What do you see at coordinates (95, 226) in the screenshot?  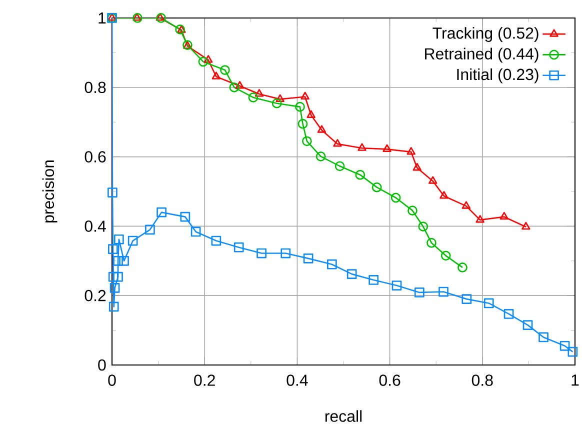 I see `y-tick-label: 0.4` at bounding box center [95, 226].